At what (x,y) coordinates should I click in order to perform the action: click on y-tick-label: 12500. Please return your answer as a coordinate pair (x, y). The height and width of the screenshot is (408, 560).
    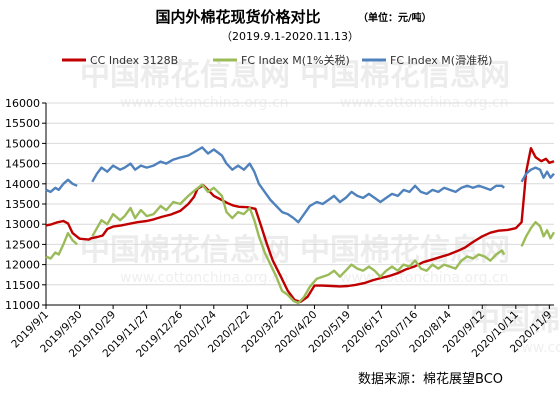
    Looking at the image, I should click on (22, 244).